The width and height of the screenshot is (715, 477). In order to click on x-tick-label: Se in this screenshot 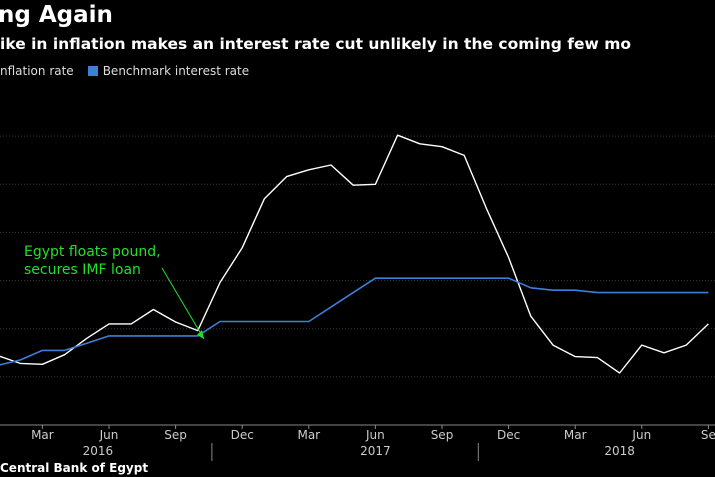, I will do `click(708, 435)`.